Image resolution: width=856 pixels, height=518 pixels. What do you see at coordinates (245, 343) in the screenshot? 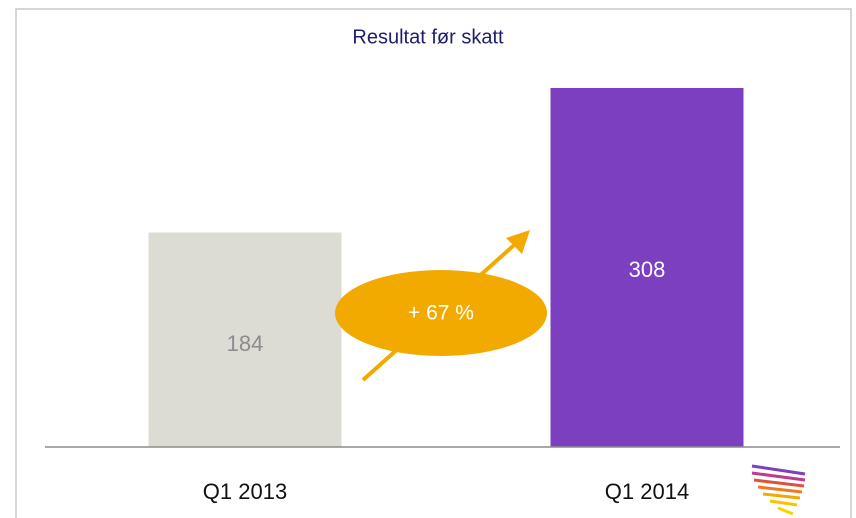
I see `data-label: 184` at bounding box center [245, 343].